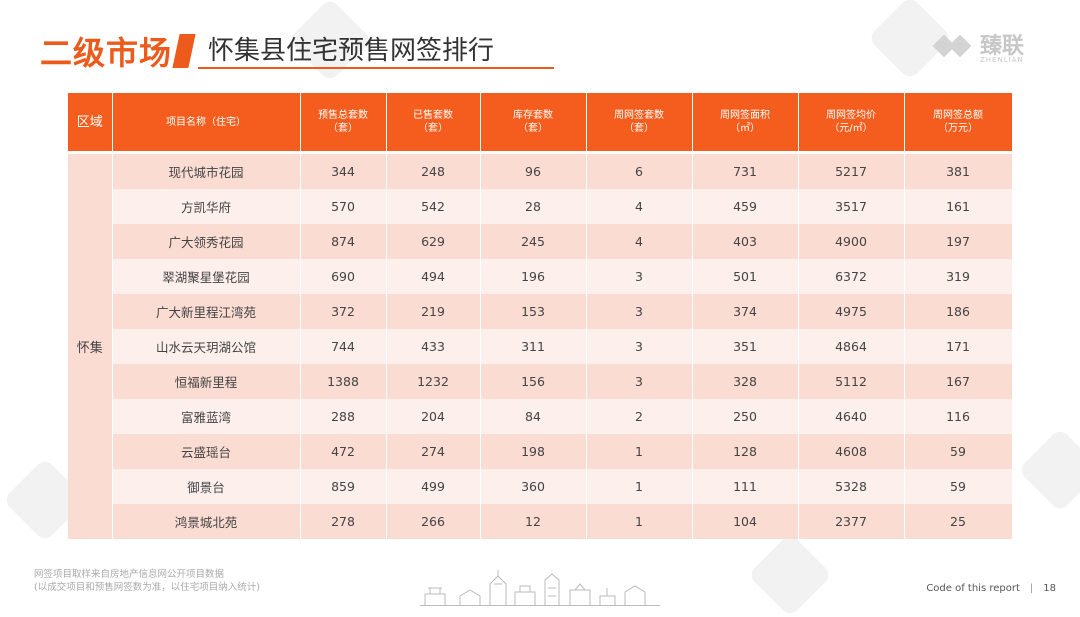 The height and width of the screenshot is (617, 1080). I want to click on spacer-cell, so click(540, 152).